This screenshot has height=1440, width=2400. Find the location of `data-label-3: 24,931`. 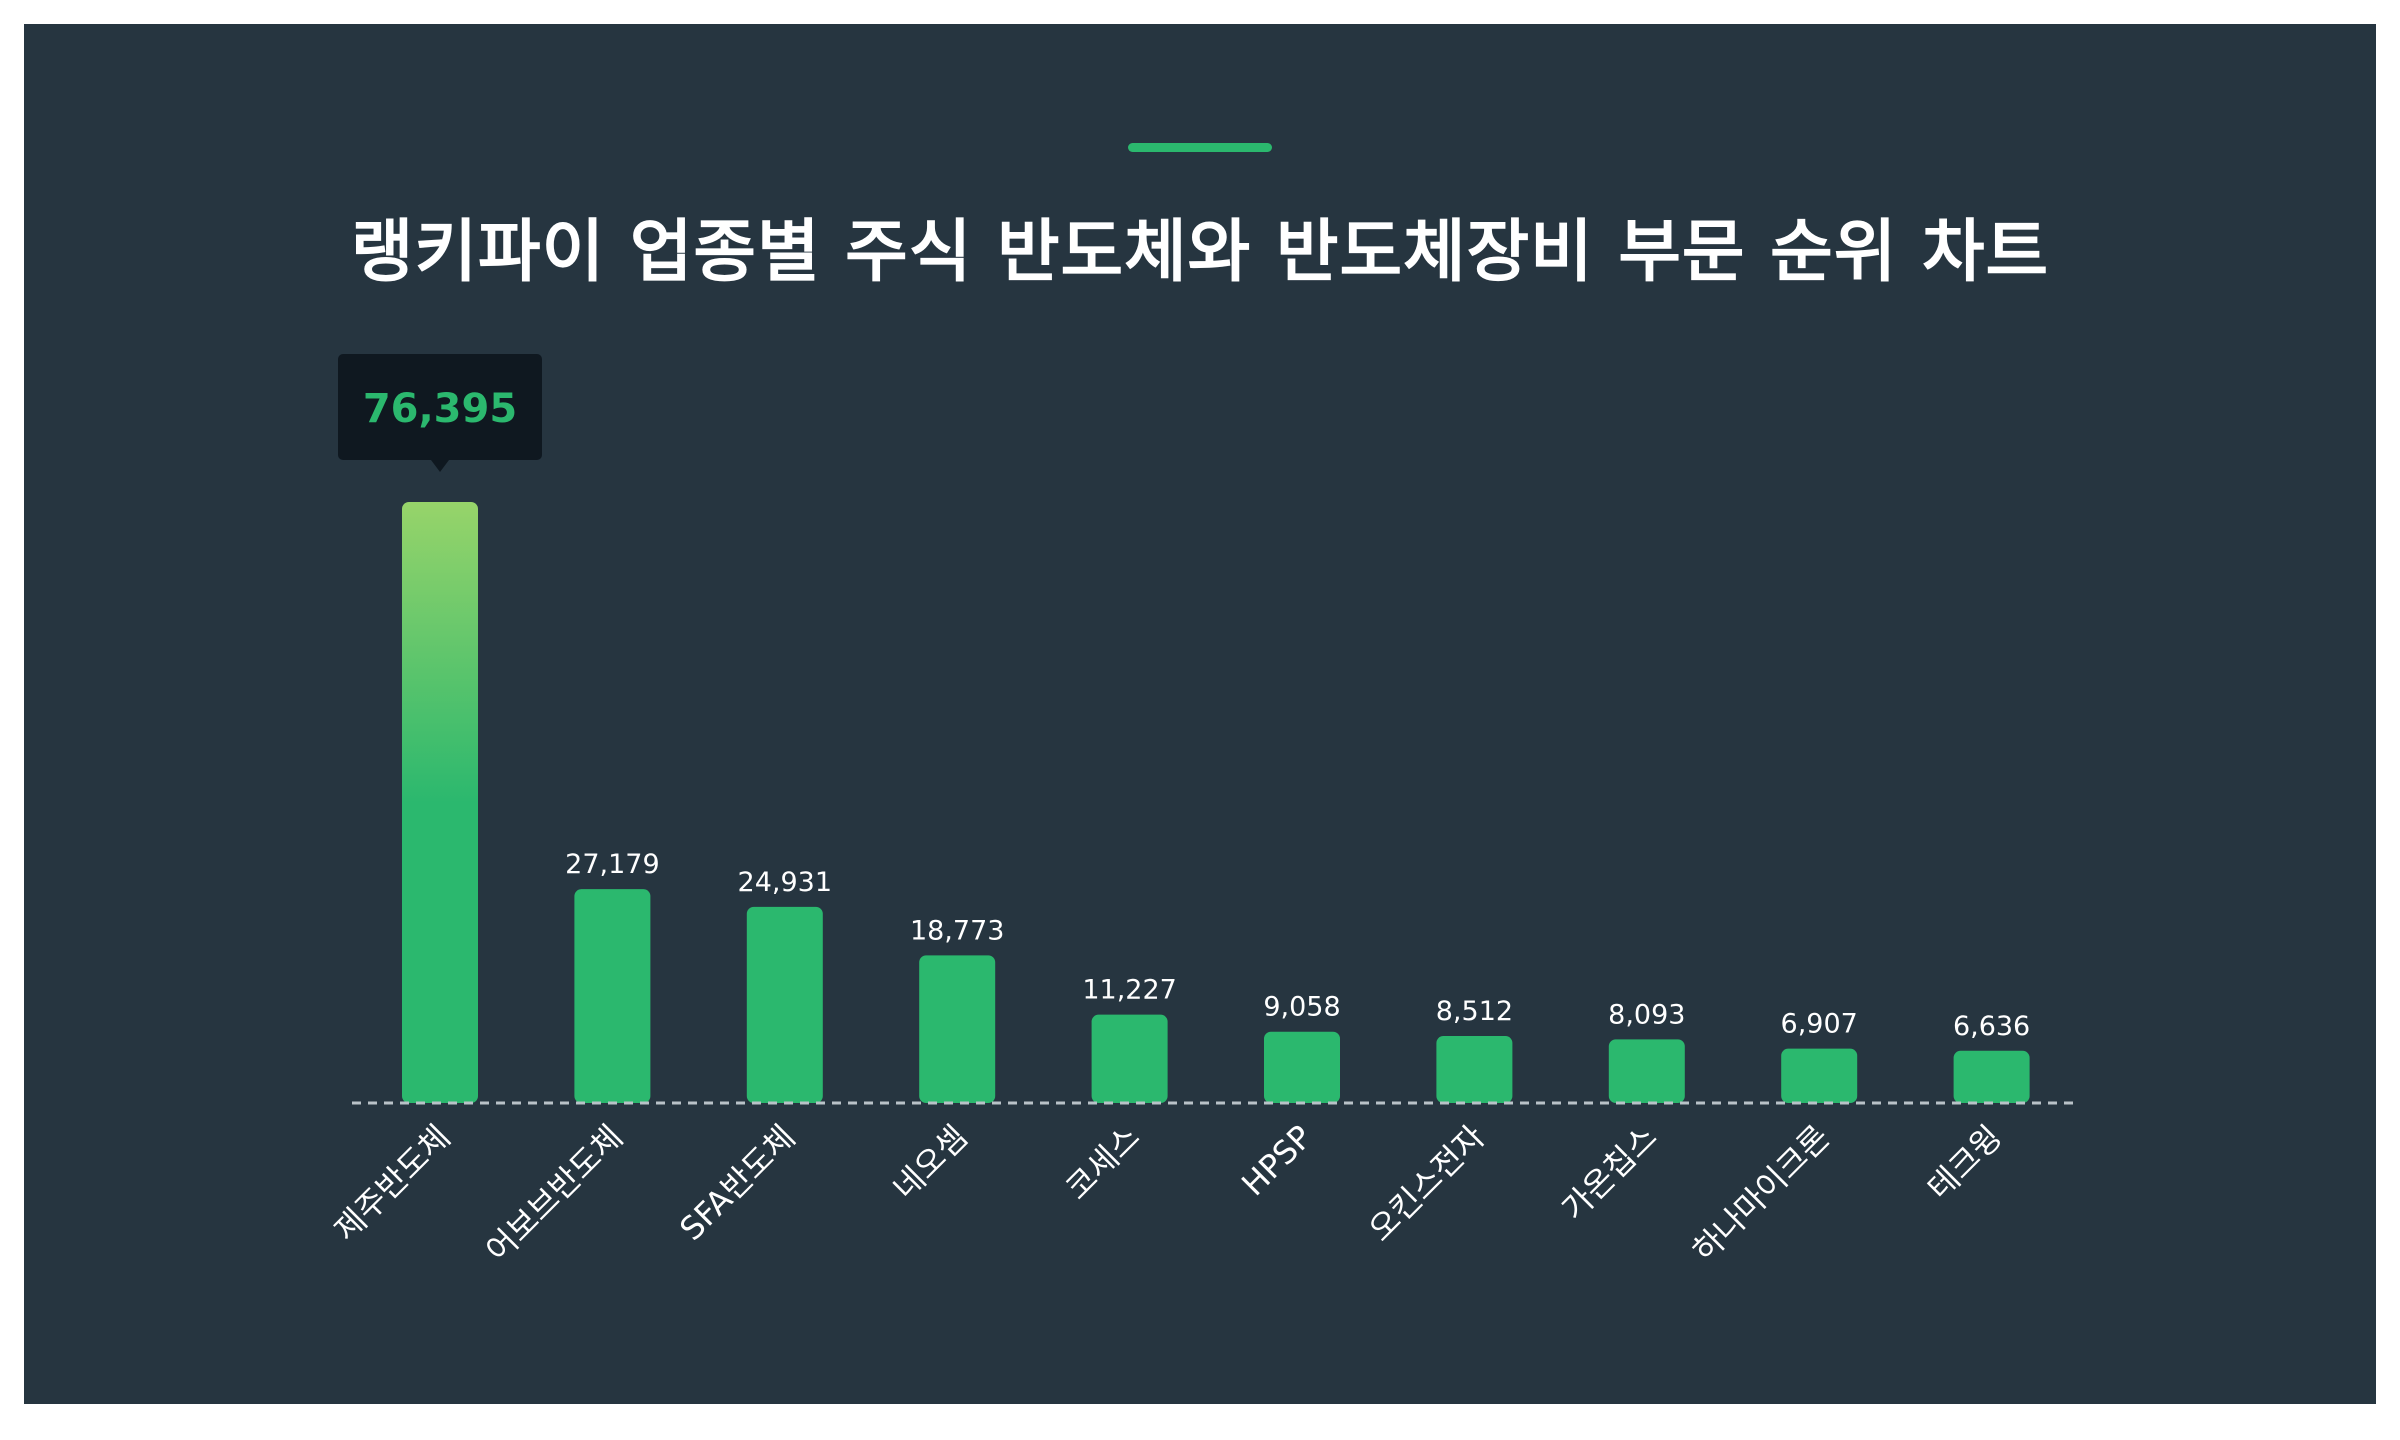

data-label-3: 24,931 is located at coordinates (785, 882).